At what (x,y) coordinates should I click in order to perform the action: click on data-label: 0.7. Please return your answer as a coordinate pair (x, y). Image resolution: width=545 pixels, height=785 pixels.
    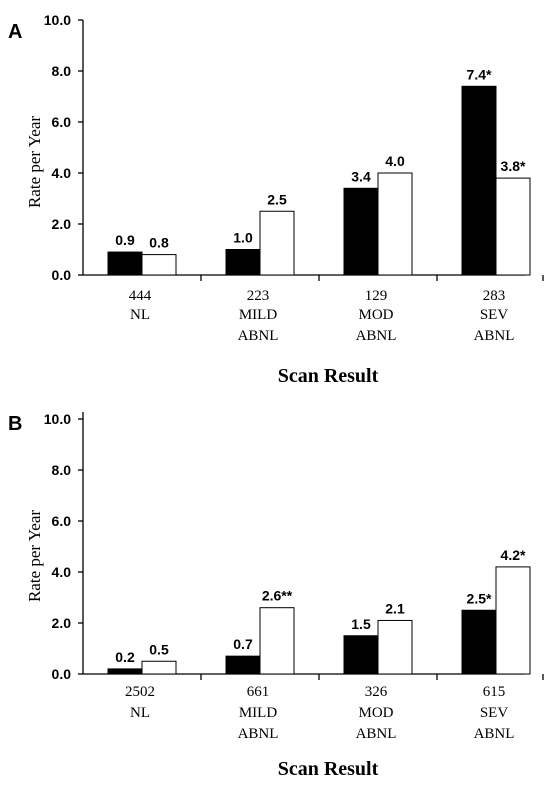
    Looking at the image, I should click on (243, 644).